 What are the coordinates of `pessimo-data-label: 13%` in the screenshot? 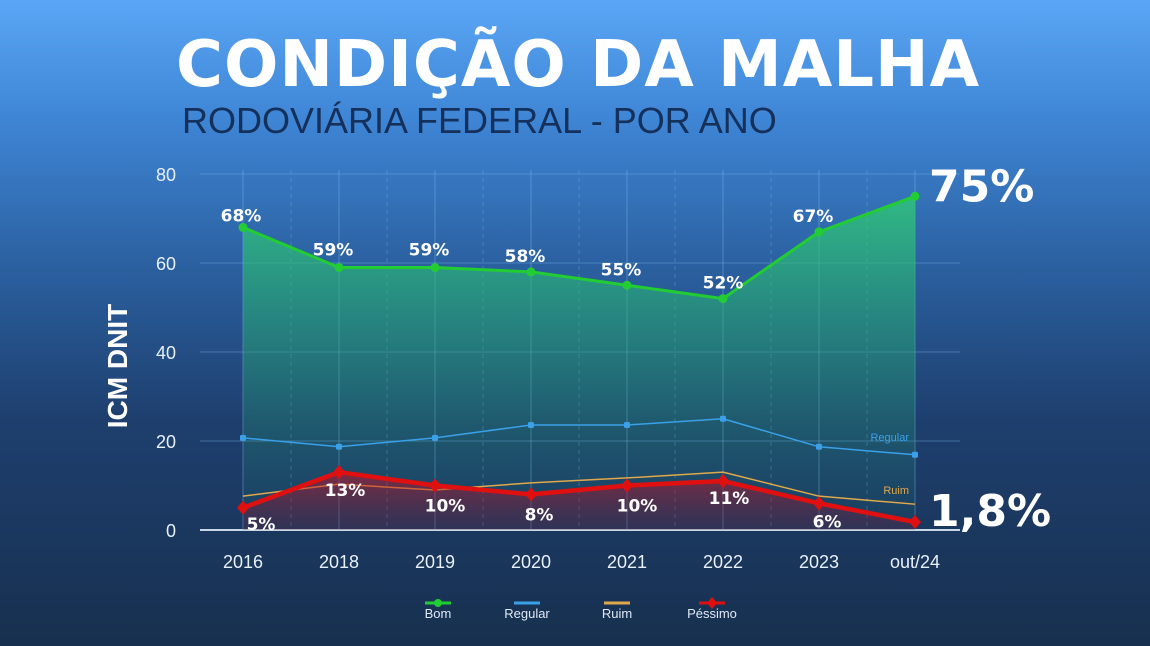 It's located at (345, 491).